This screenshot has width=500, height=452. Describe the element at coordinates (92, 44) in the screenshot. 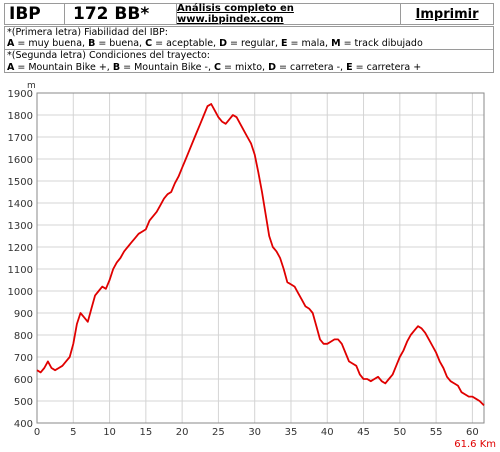

I see `reliability-key-1: B` at that location.